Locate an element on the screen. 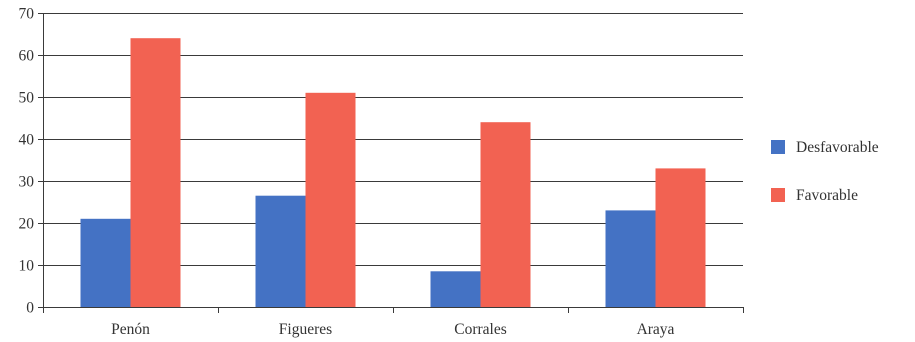 The height and width of the screenshot is (342, 915). y-tick-label: 10 is located at coordinates (27, 266).